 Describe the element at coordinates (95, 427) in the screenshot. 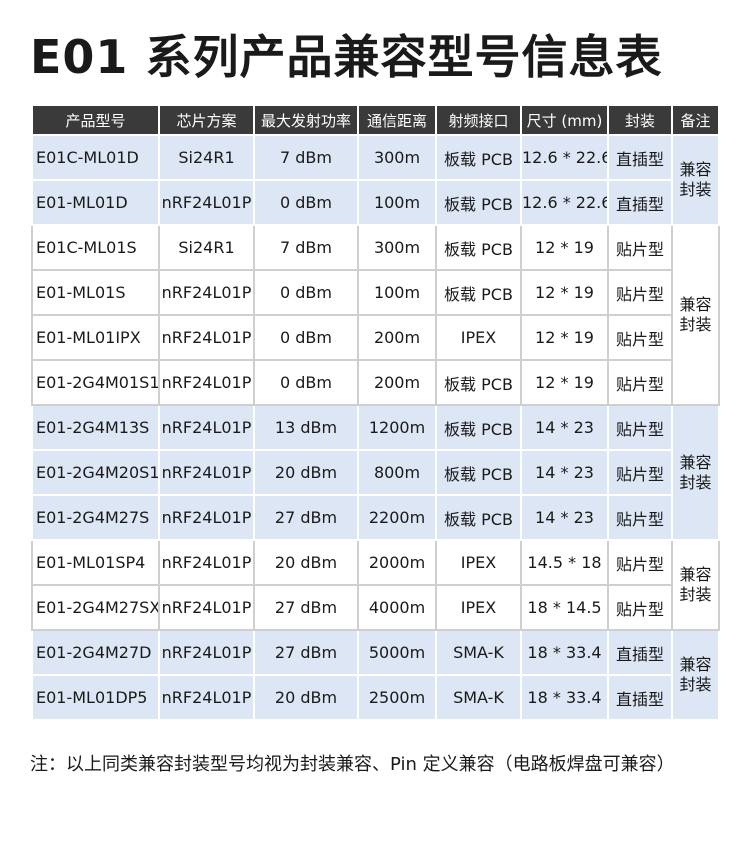

I see `cell-model: E01-2G4M13S` at that location.